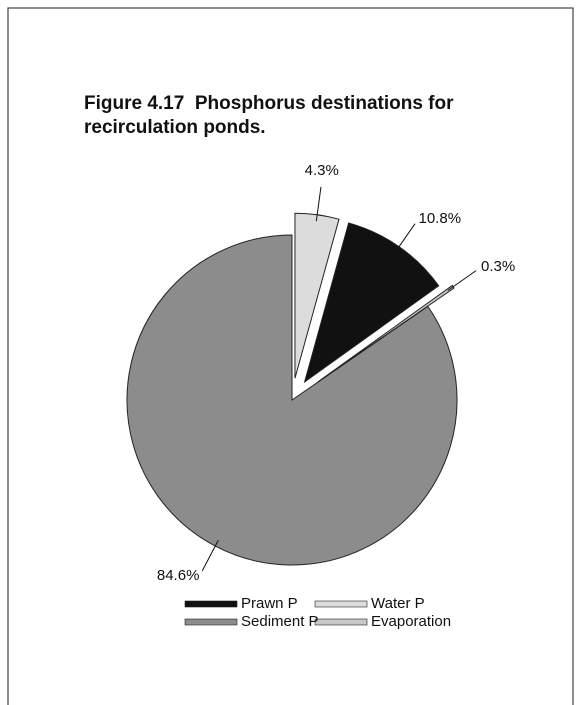 The image size is (585, 705). Describe the element at coordinates (269, 603) in the screenshot. I see `legend-label: Prawn P` at that location.